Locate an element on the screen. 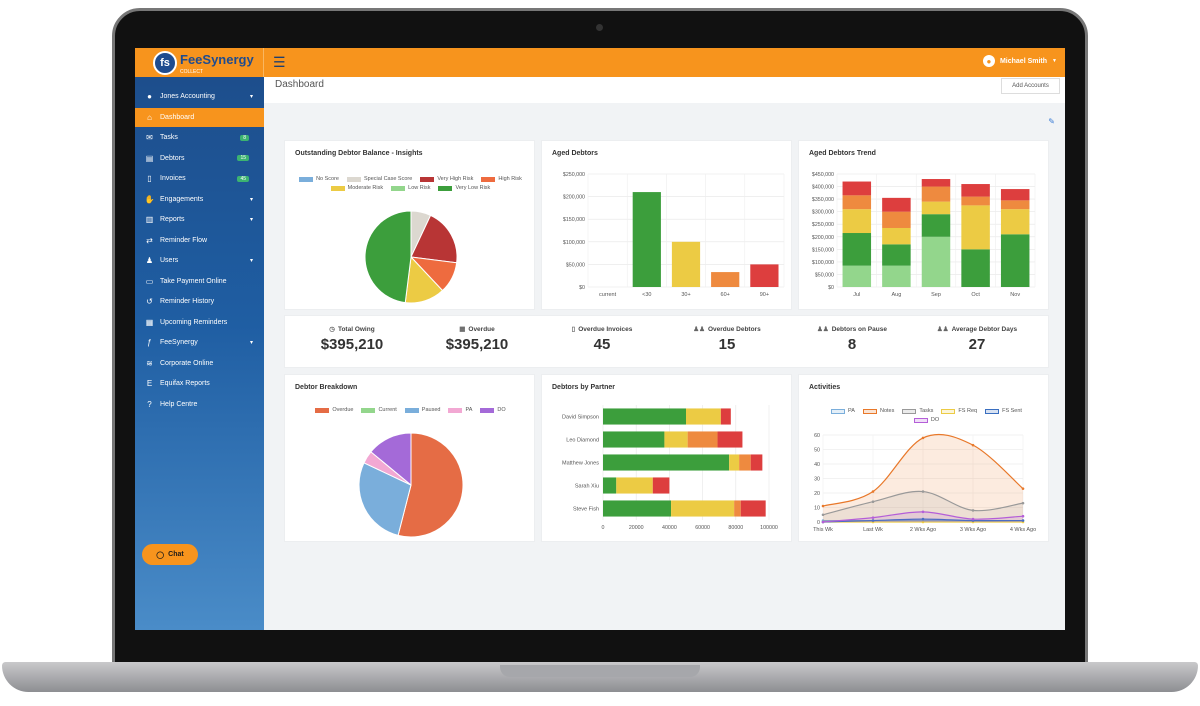  legend-item: Moderate Risk is located at coordinates (356, 188).